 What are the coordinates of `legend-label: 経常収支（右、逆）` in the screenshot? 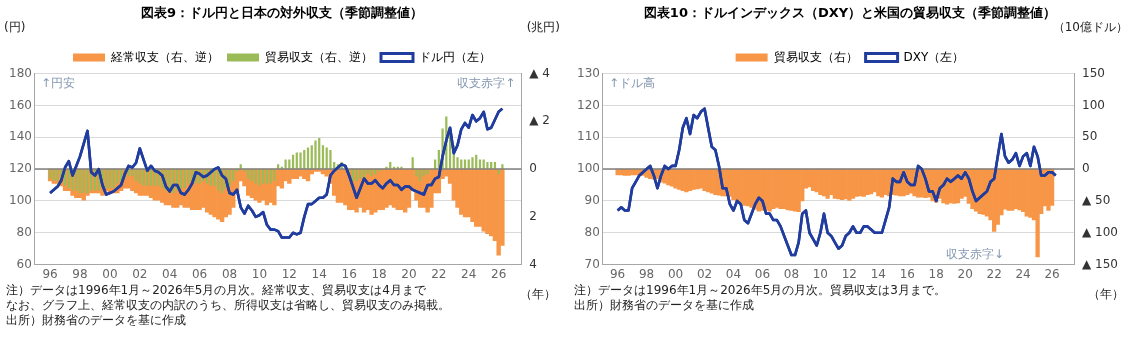 It's located at (164, 56).